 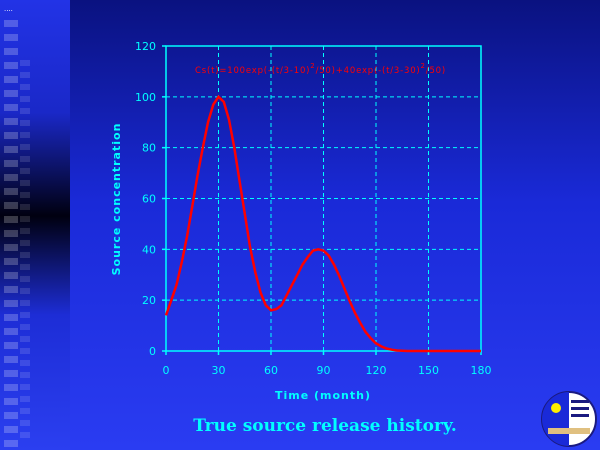 I want to click on x-tick-label: 90, so click(x=324, y=370).